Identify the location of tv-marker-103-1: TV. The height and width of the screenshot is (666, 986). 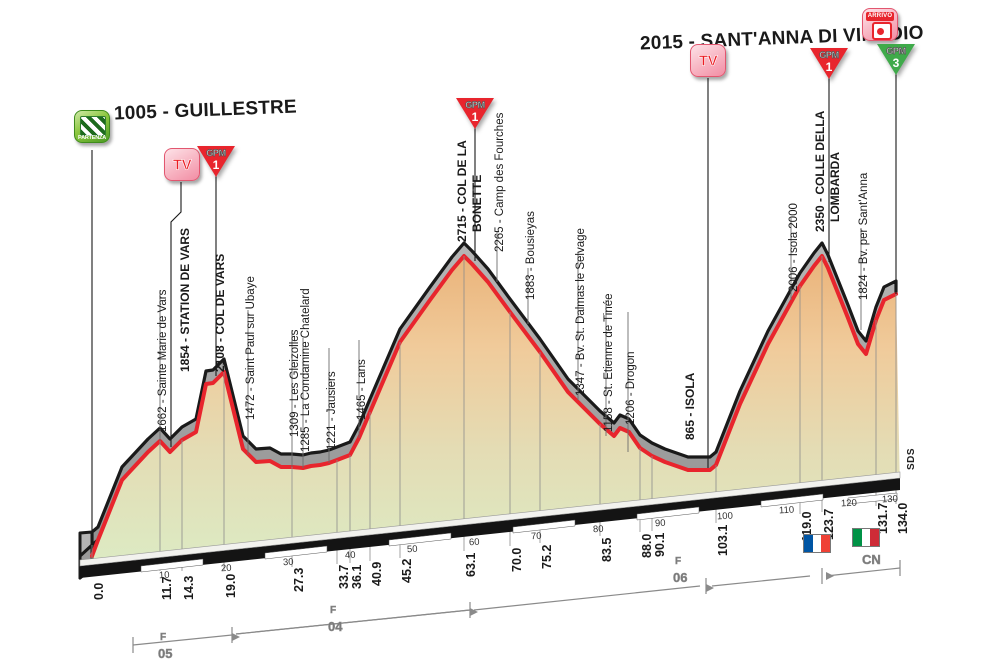
(708, 60).